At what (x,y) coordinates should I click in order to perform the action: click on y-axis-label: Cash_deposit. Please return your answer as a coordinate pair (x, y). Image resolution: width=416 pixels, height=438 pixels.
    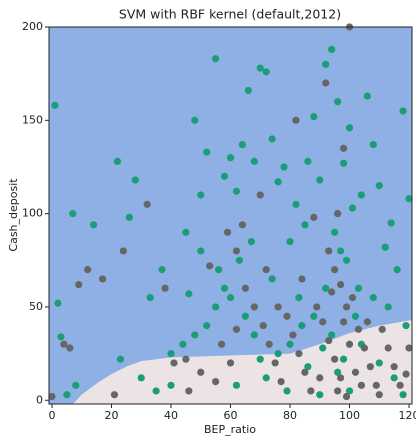
    Looking at the image, I should click on (13, 215).